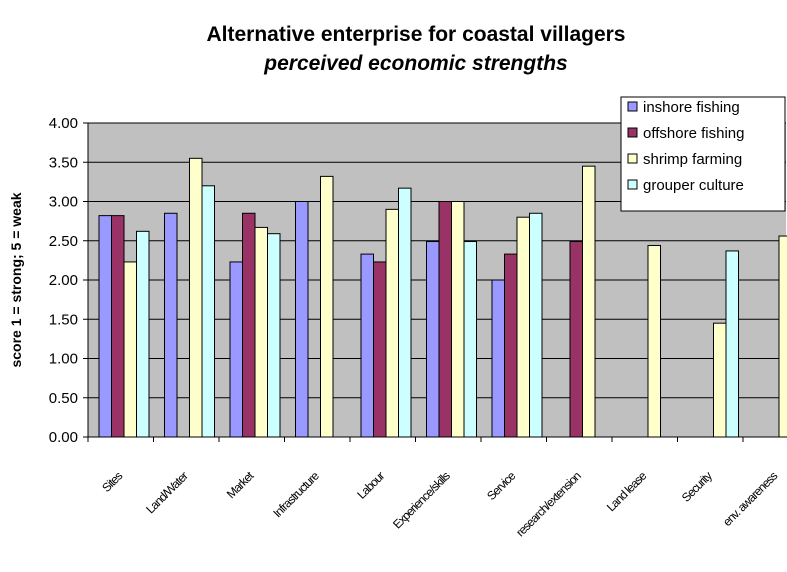 The width and height of the screenshot is (787, 572). What do you see at coordinates (627, 491) in the screenshot?
I see `x-tick-label: Land lease` at bounding box center [627, 491].